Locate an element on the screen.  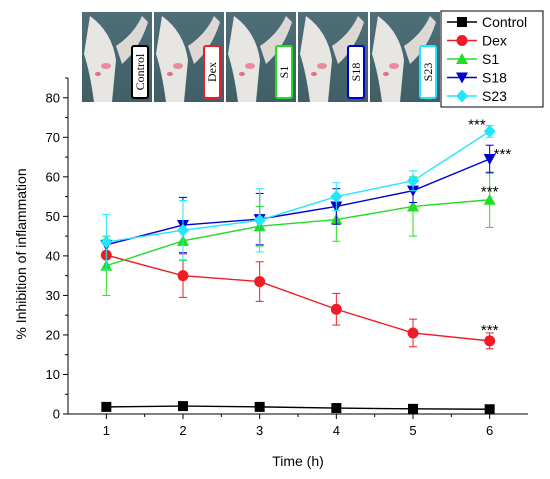
y-tick-label: 80 is located at coordinates (53, 97).